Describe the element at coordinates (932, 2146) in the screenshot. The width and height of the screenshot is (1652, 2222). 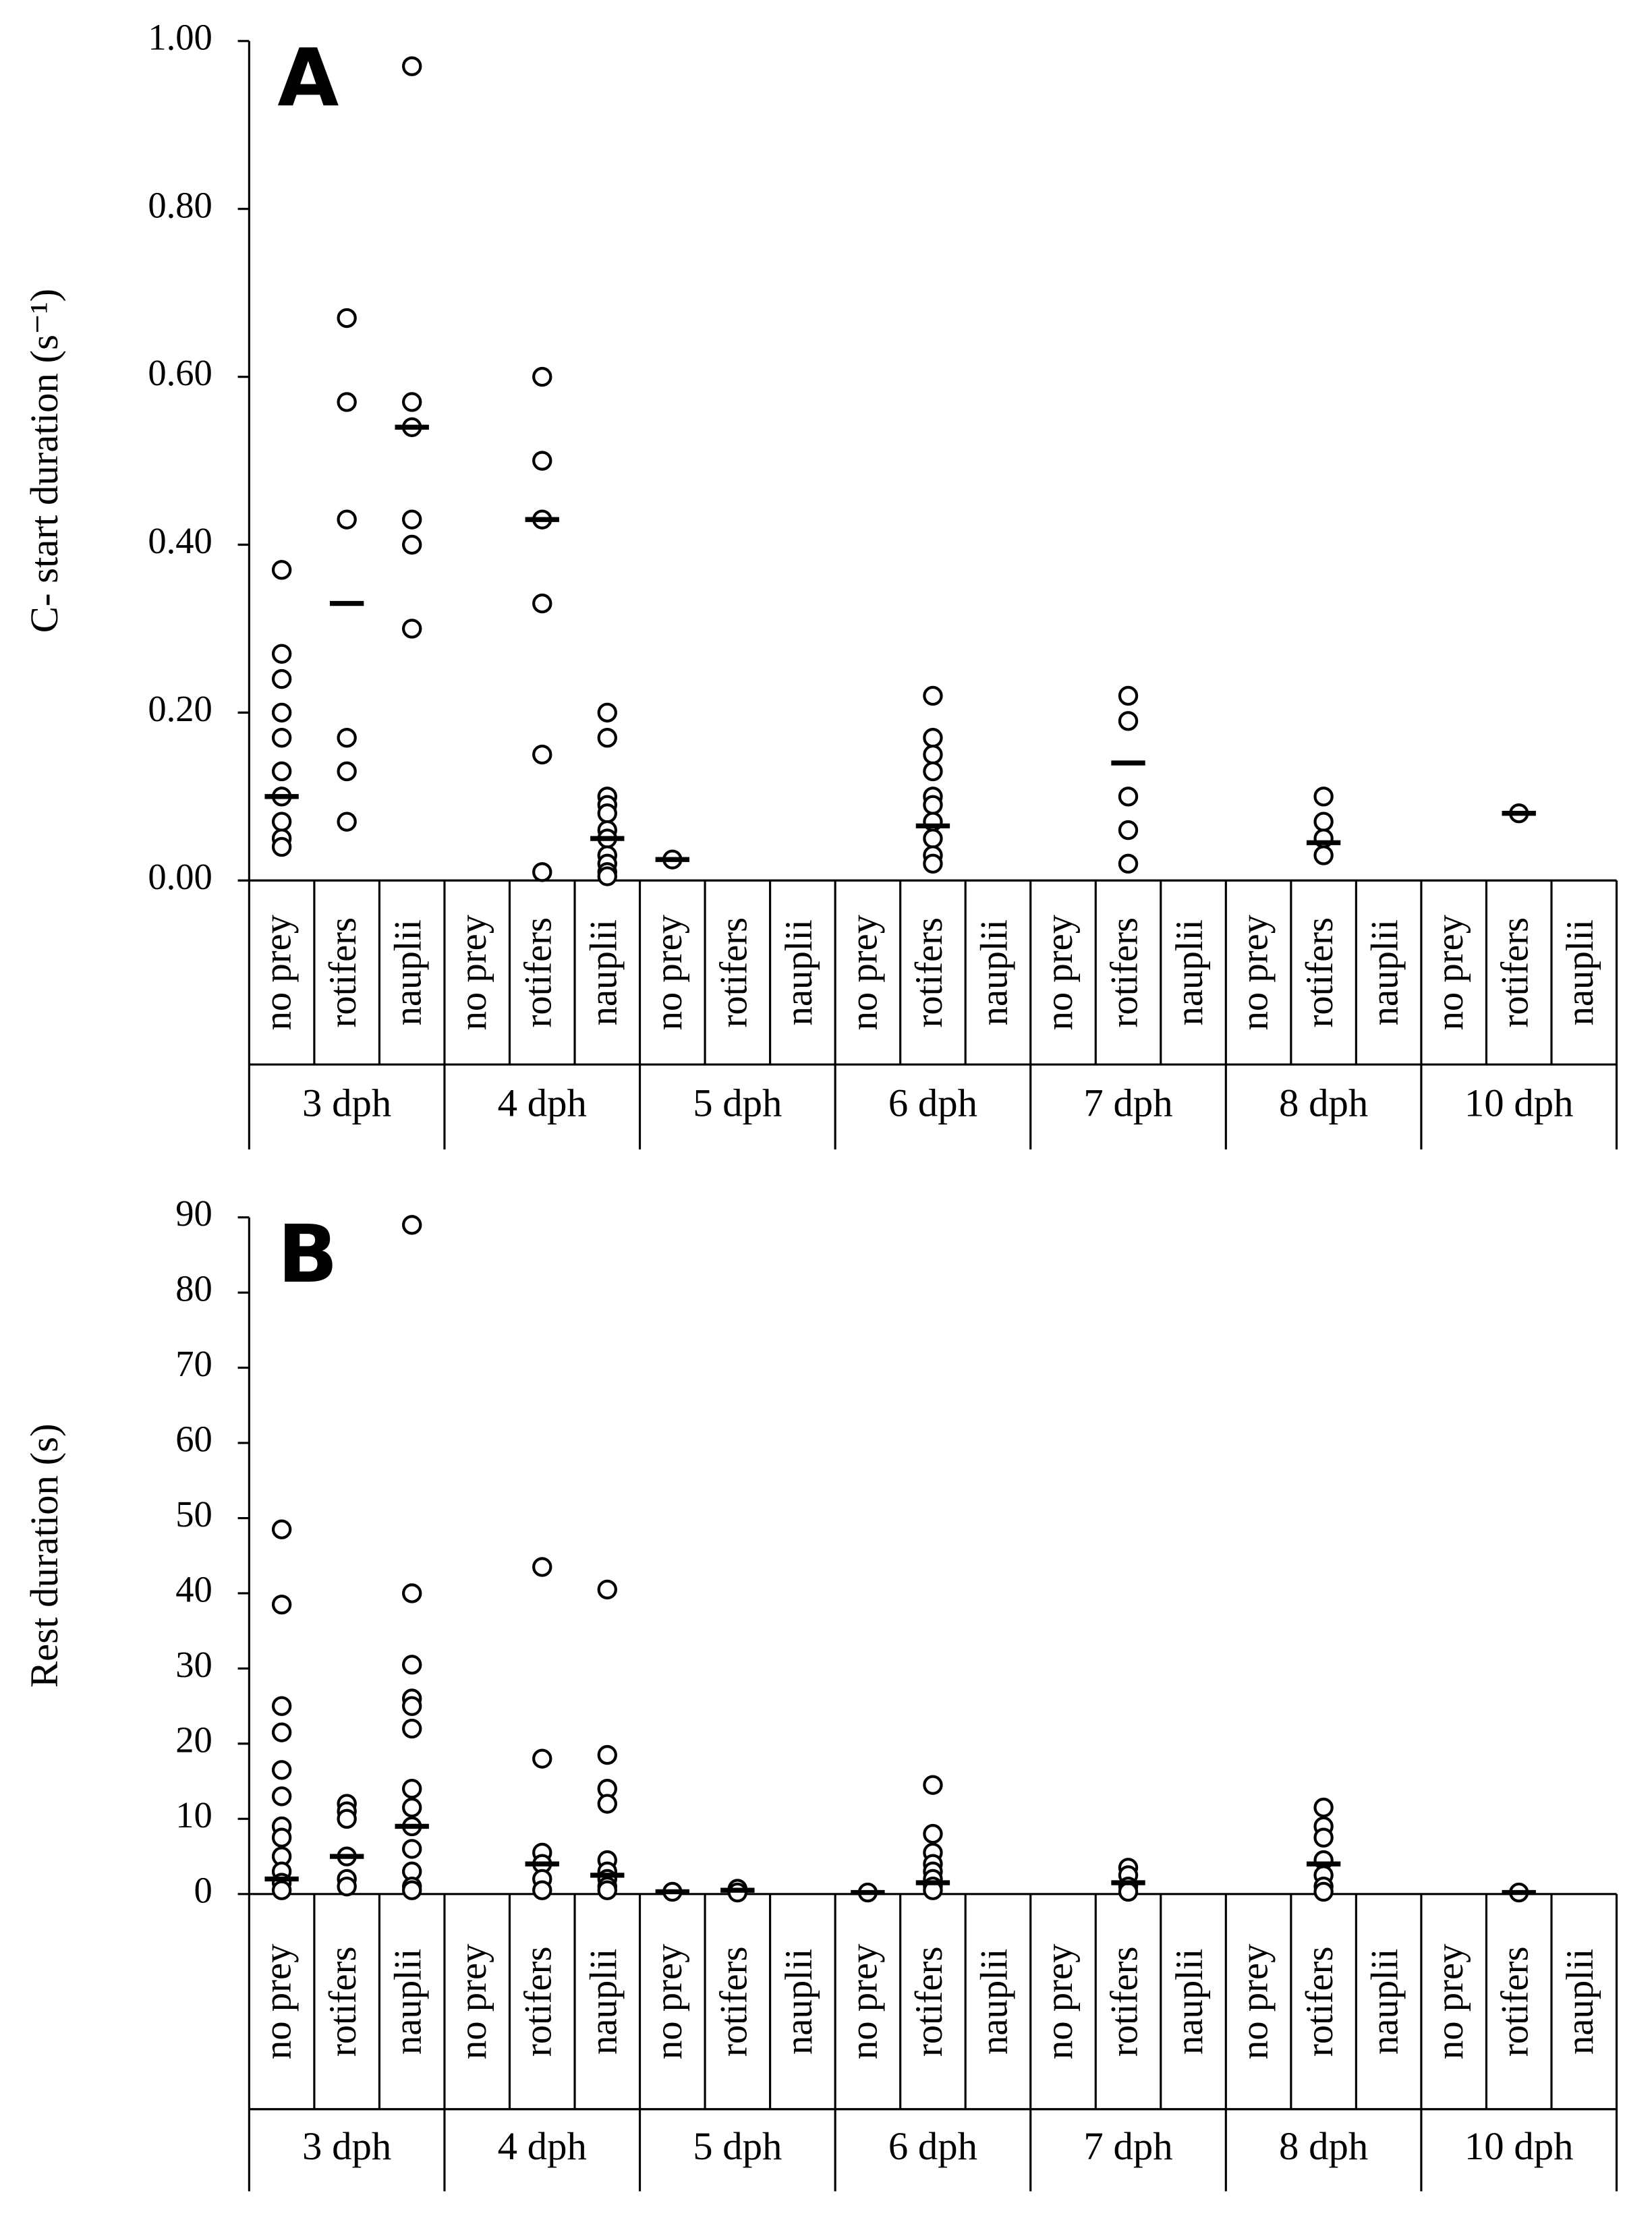
I see `group-label: 6 dph` at that location.